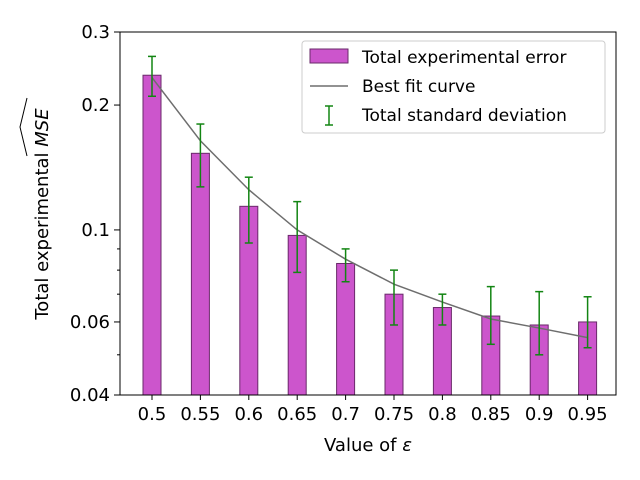 This screenshot has width=640, height=480. What do you see at coordinates (95, 32) in the screenshot?
I see `y-tick-label: 0.3` at bounding box center [95, 32].